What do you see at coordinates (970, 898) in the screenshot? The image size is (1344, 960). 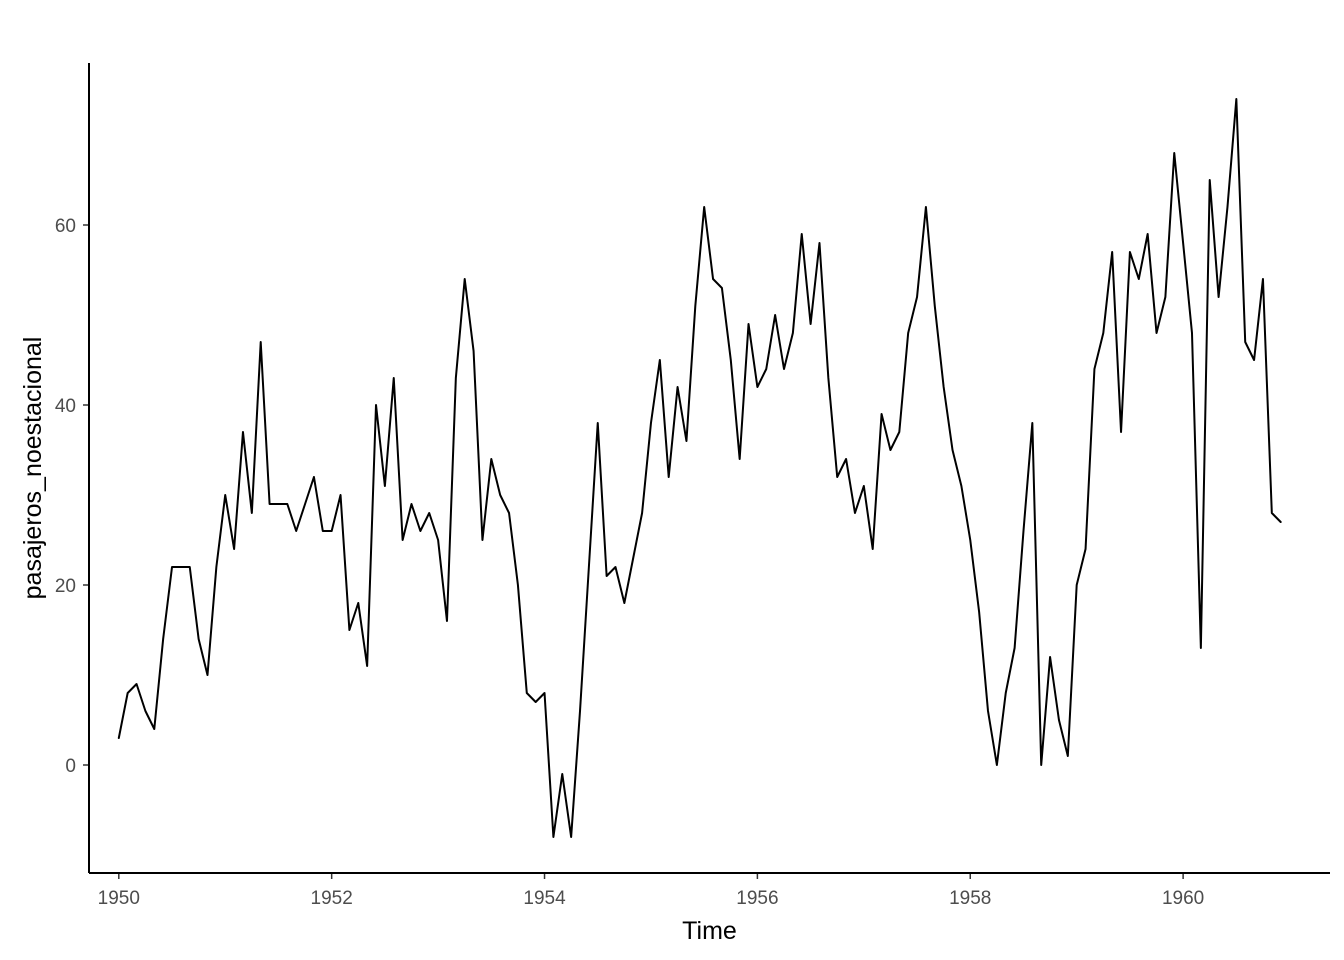 I see `x-tick-label: 1958` at bounding box center [970, 898].